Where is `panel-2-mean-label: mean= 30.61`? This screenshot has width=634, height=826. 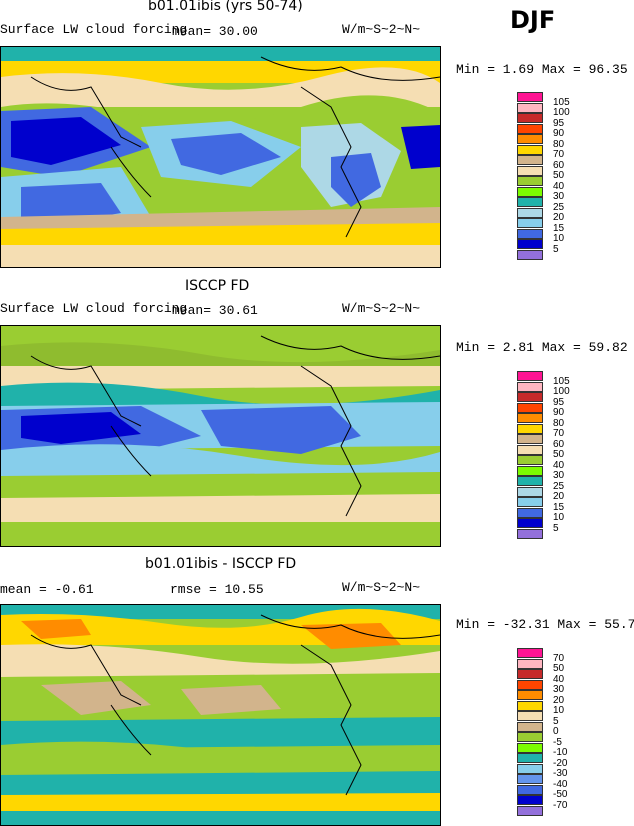
panel-2-mean-label: mean= 30.61 is located at coordinates (215, 310).